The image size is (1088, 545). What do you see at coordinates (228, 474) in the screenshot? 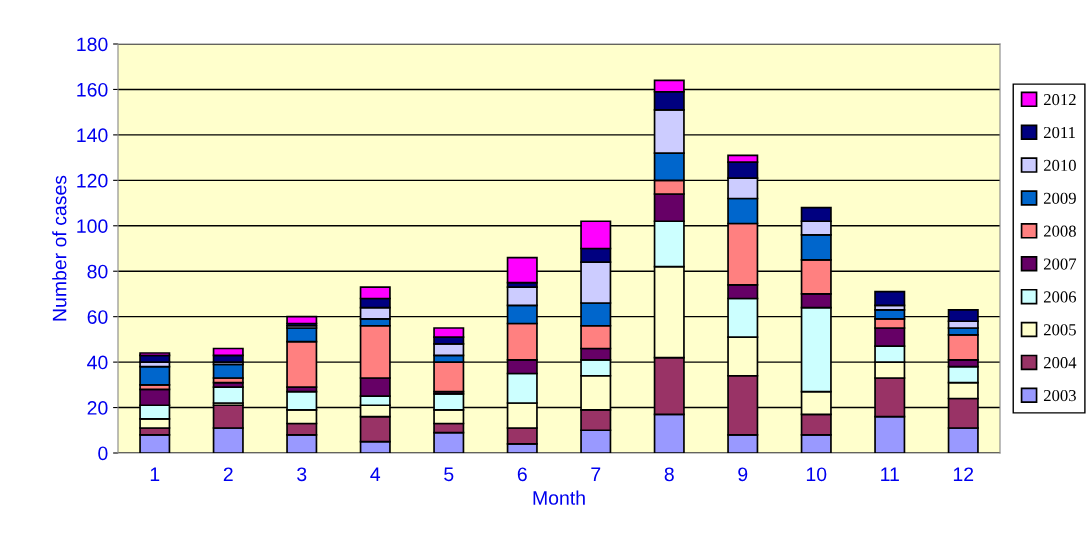
I see `x-tick-label: 2` at bounding box center [228, 474].